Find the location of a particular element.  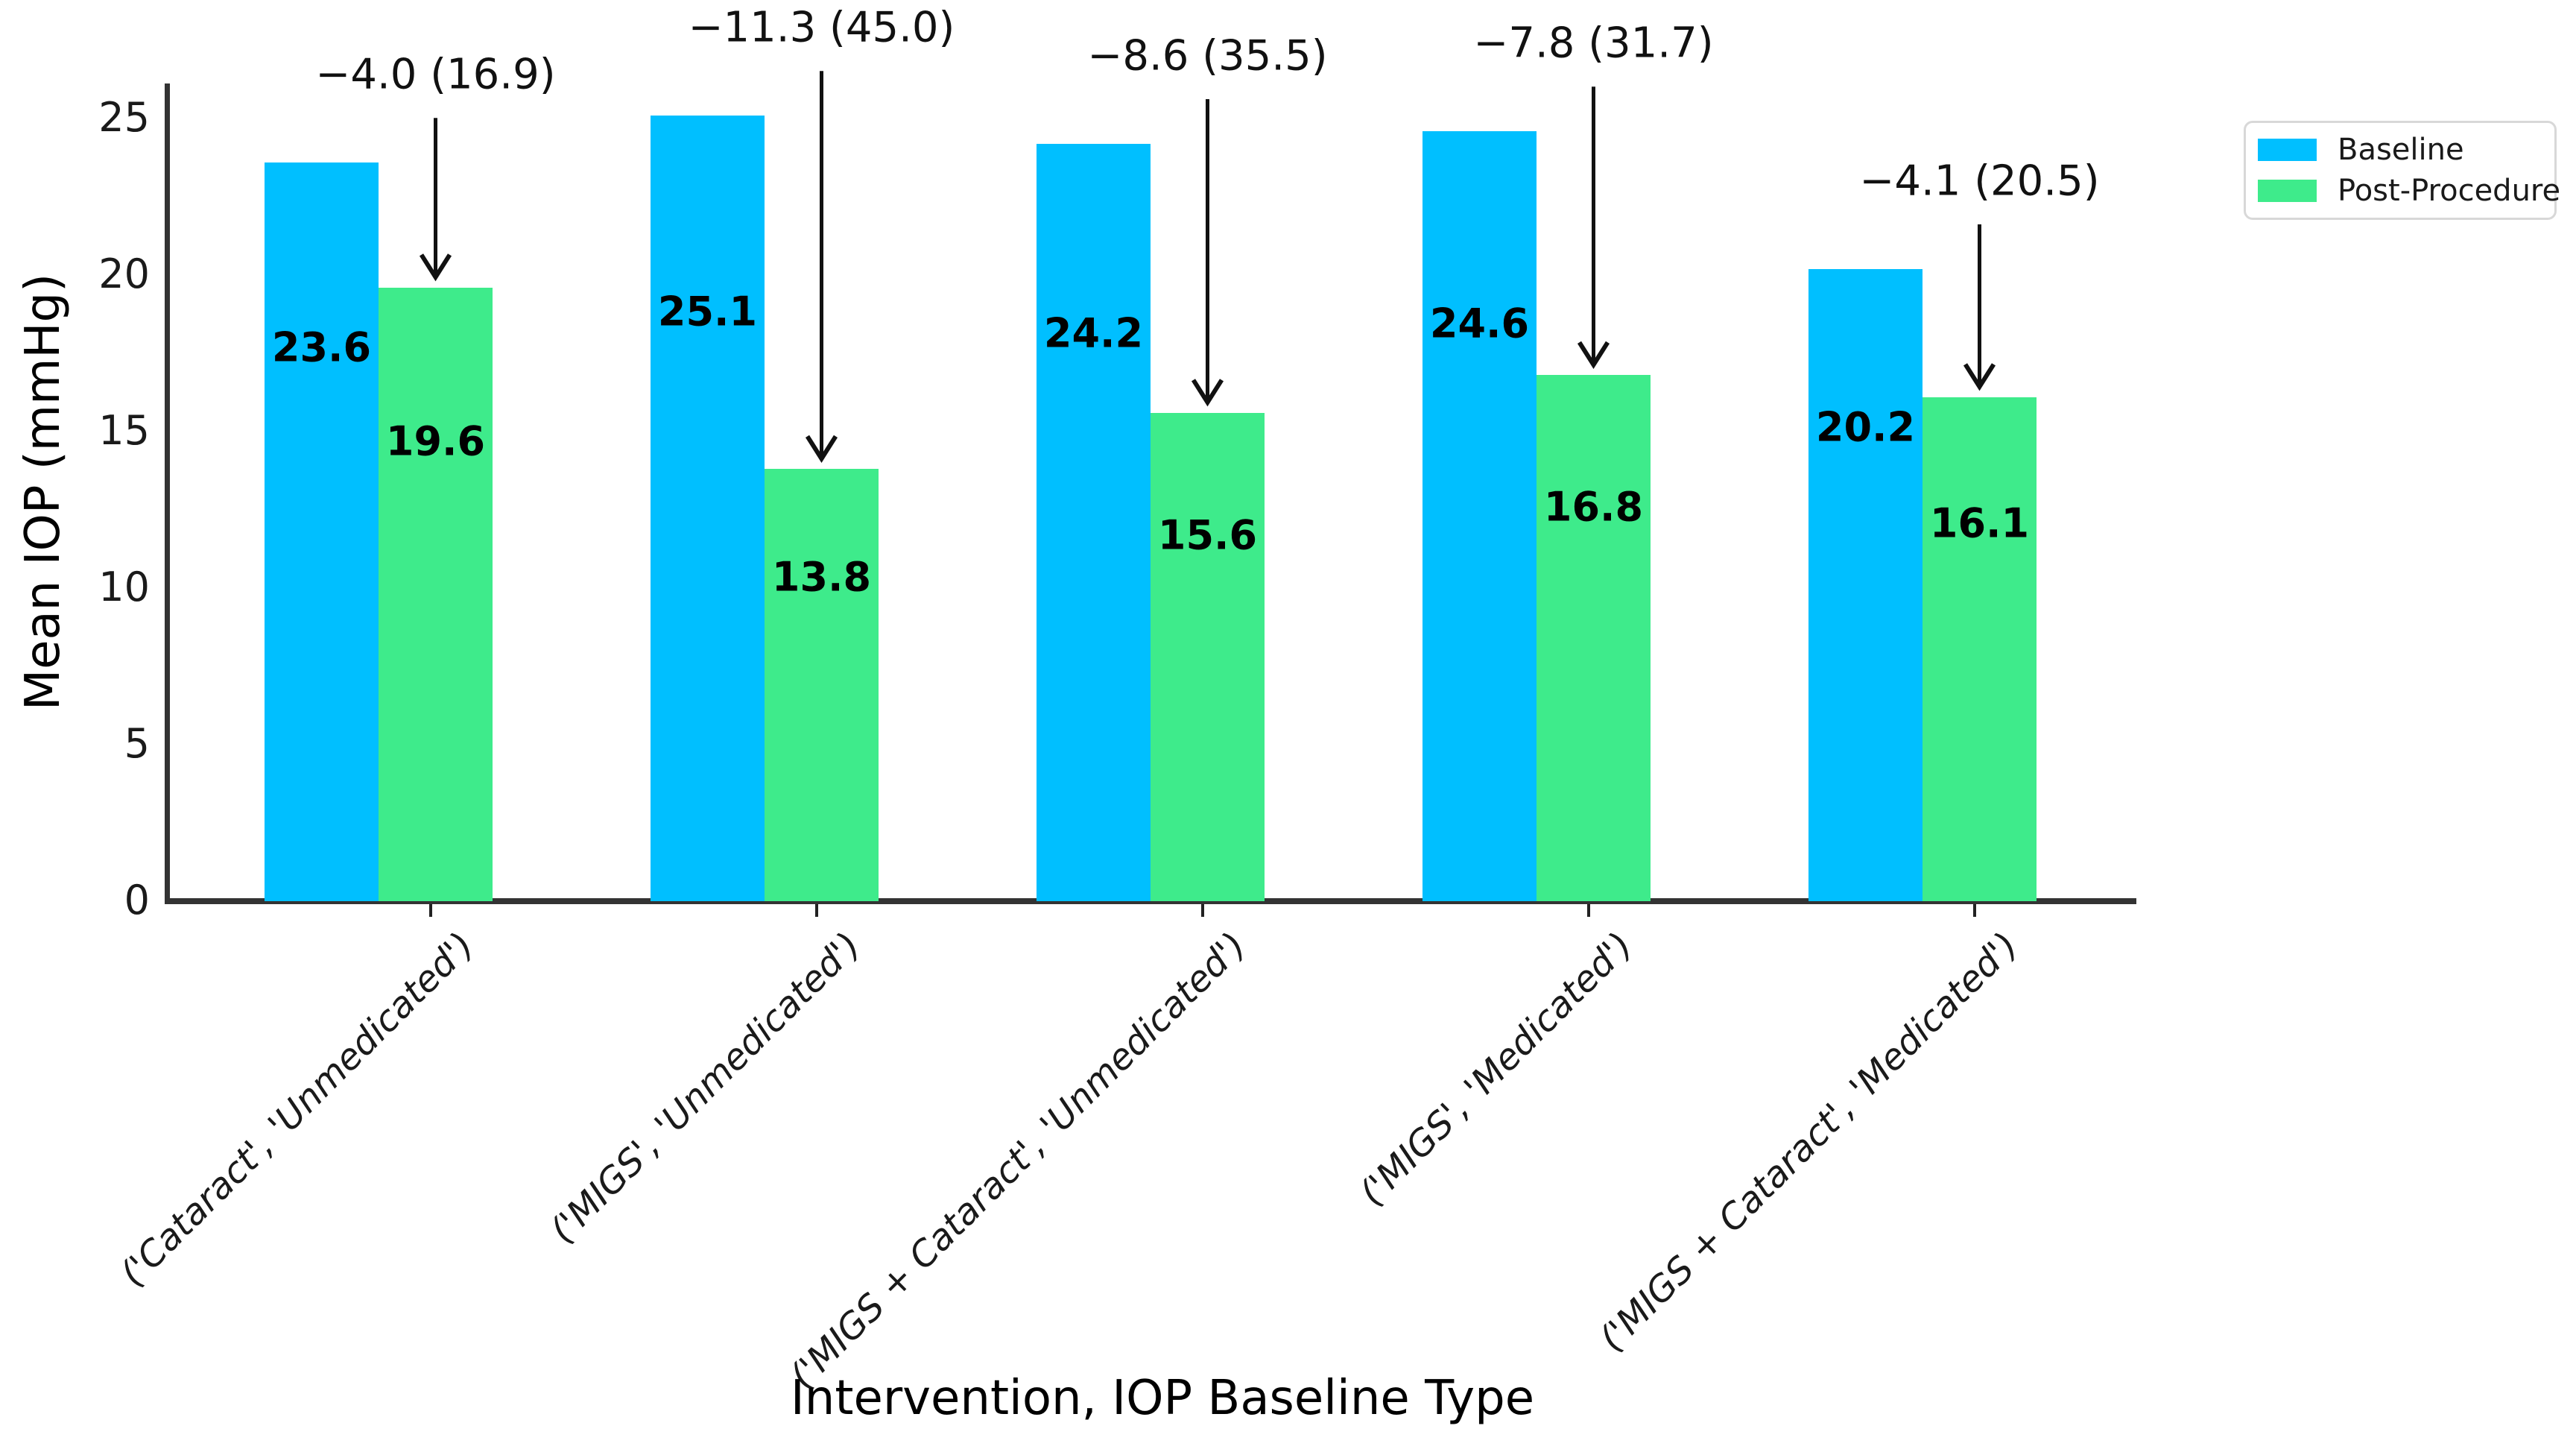

x-tick-label: ('MIGS', 'Medicated') is located at coordinates (1496, 1069).